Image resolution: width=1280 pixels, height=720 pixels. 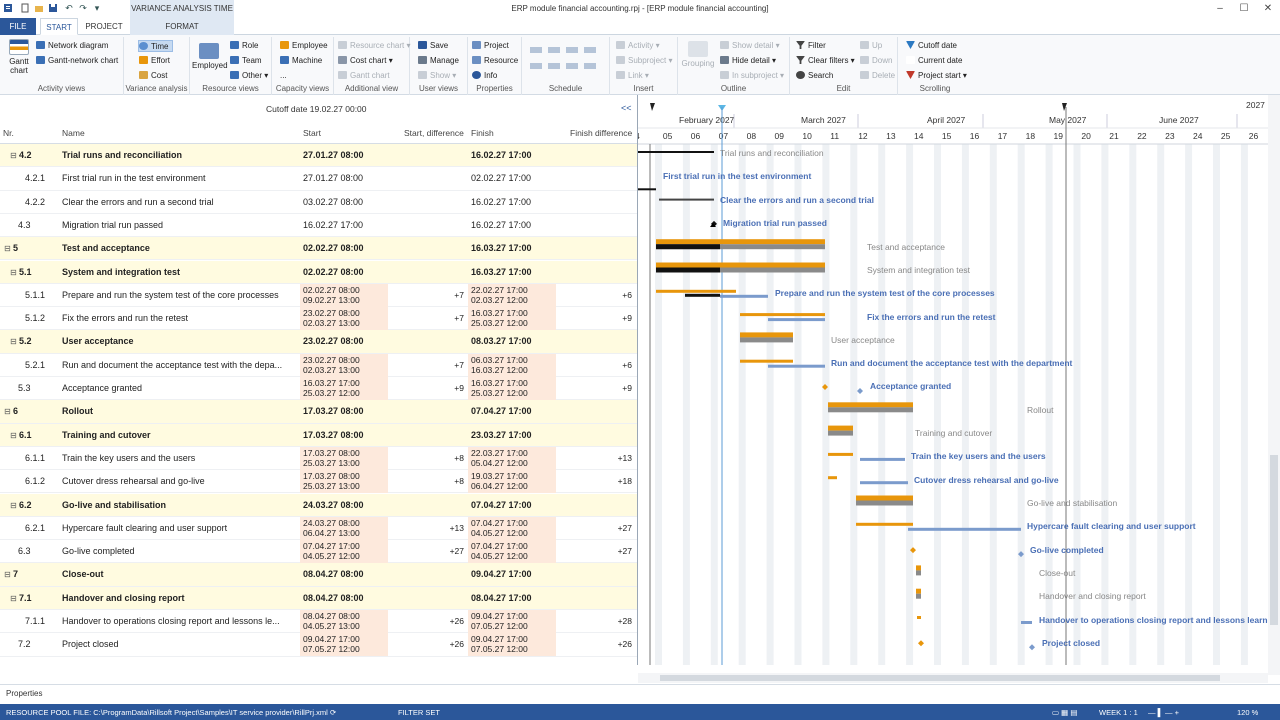 What do you see at coordinates (437, 76) in the screenshot?
I see `show-view-button: Show ▾` at bounding box center [437, 76].